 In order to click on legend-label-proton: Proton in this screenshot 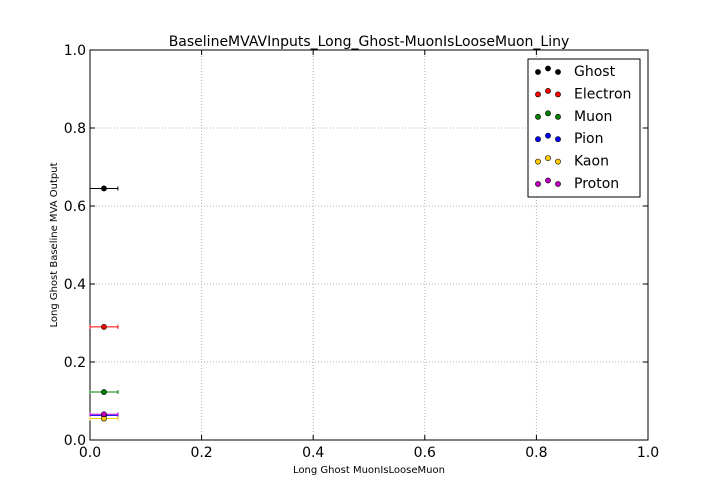, I will do `click(596, 184)`.